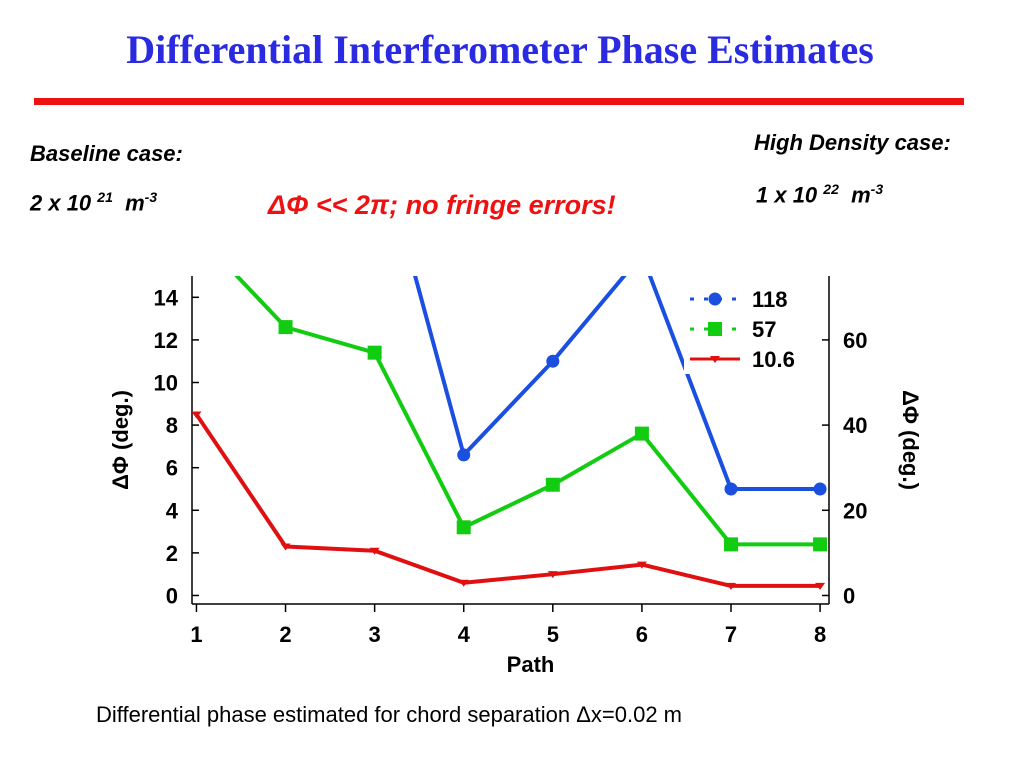 The image size is (1024, 768). I want to click on legend-label-118: 118, so click(770, 299).